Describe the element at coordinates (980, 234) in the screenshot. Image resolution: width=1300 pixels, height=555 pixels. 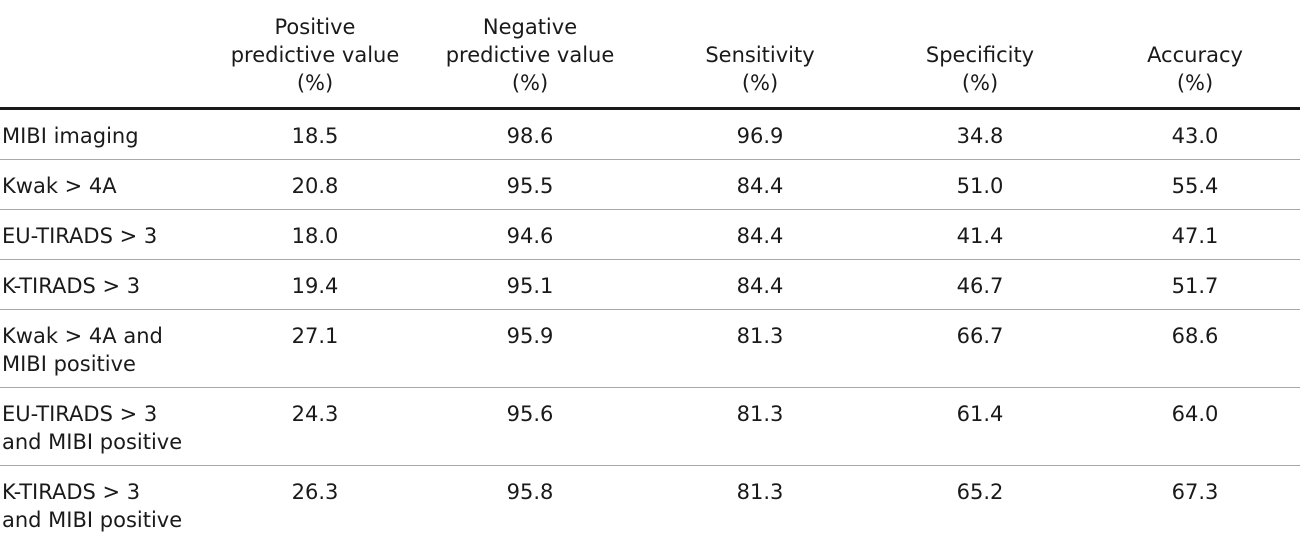
I see `specificity-cell: 41.4` at that location.